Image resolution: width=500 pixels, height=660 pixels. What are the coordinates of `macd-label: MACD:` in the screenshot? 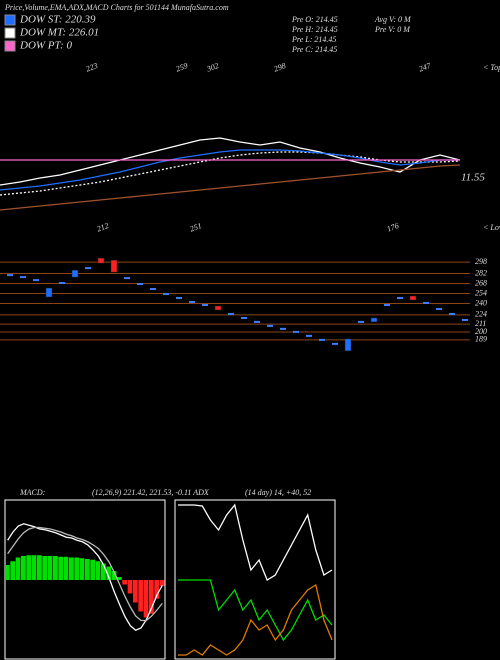 It's located at (32, 492).